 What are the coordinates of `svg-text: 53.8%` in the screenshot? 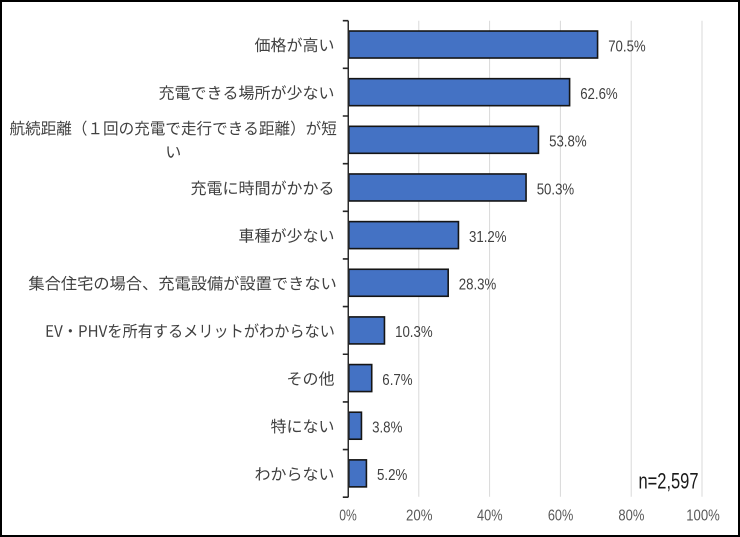 It's located at (568, 142).